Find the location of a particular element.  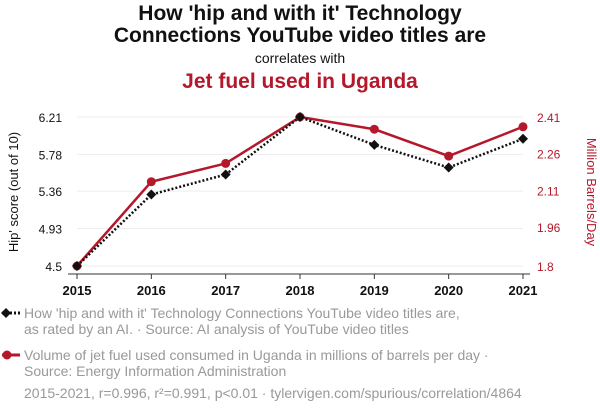

y-left-tick-label: 4.5 is located at coordinates (53, 267).